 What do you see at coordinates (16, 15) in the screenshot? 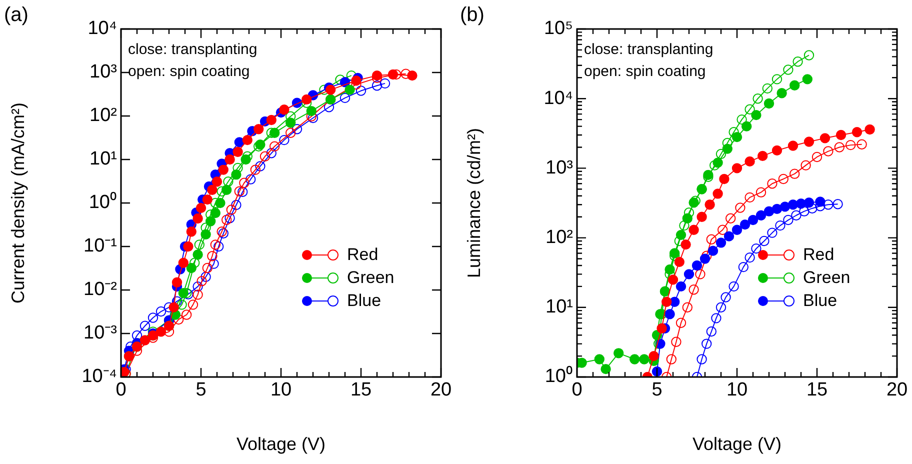
I see `chart-title: (a)` at bounding box center [16, 15].